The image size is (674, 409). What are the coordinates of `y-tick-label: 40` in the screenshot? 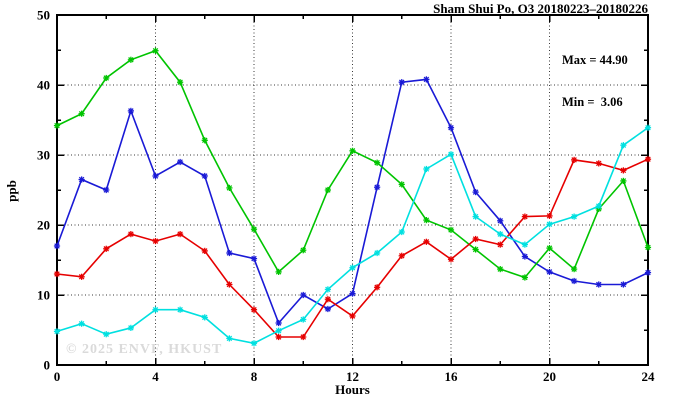 It's located at (43, 85).